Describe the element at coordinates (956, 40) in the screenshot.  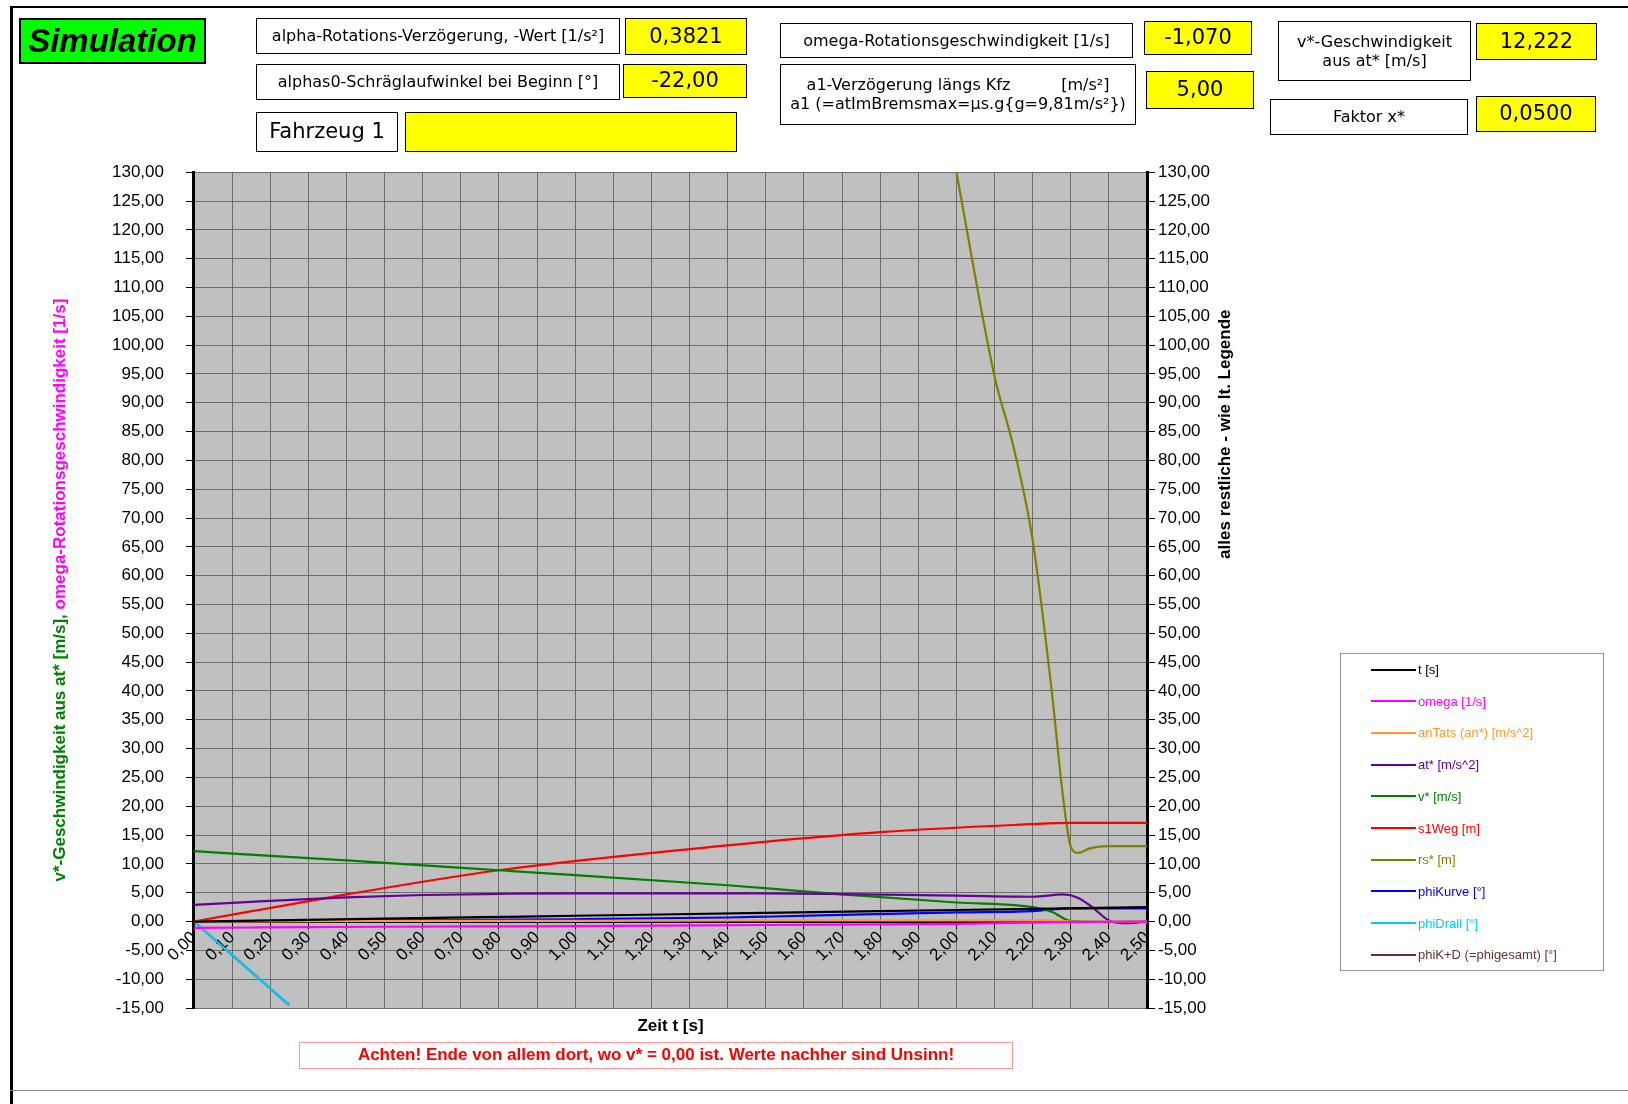
I see `text: omega-Rotationsgeschwindigkeit [1/s]` at that location.